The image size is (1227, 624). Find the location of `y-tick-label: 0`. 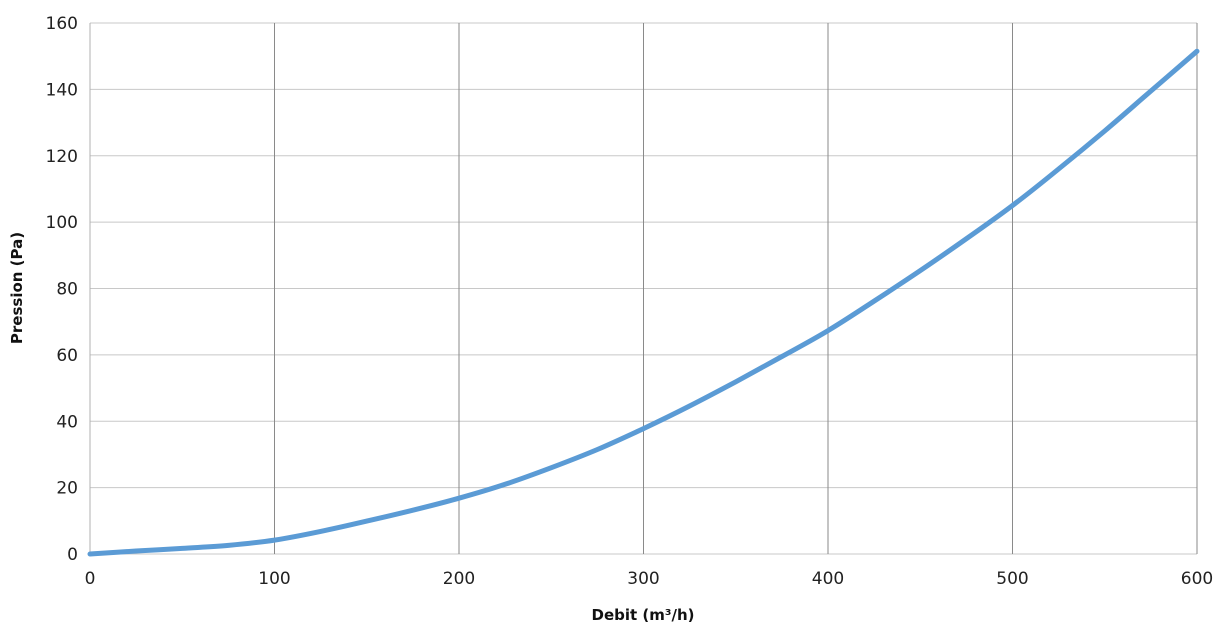

y-tick-label: 0 is located at coordinates (72, 555).